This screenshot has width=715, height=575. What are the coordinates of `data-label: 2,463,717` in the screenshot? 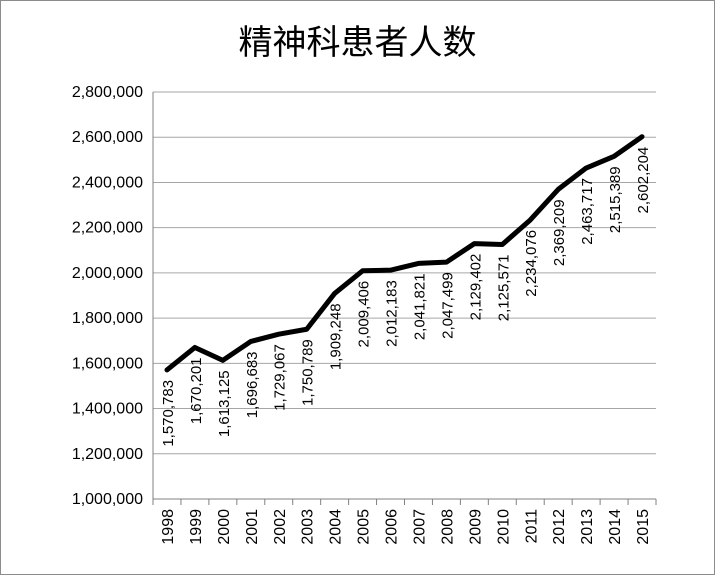 It's located at (587, 211).